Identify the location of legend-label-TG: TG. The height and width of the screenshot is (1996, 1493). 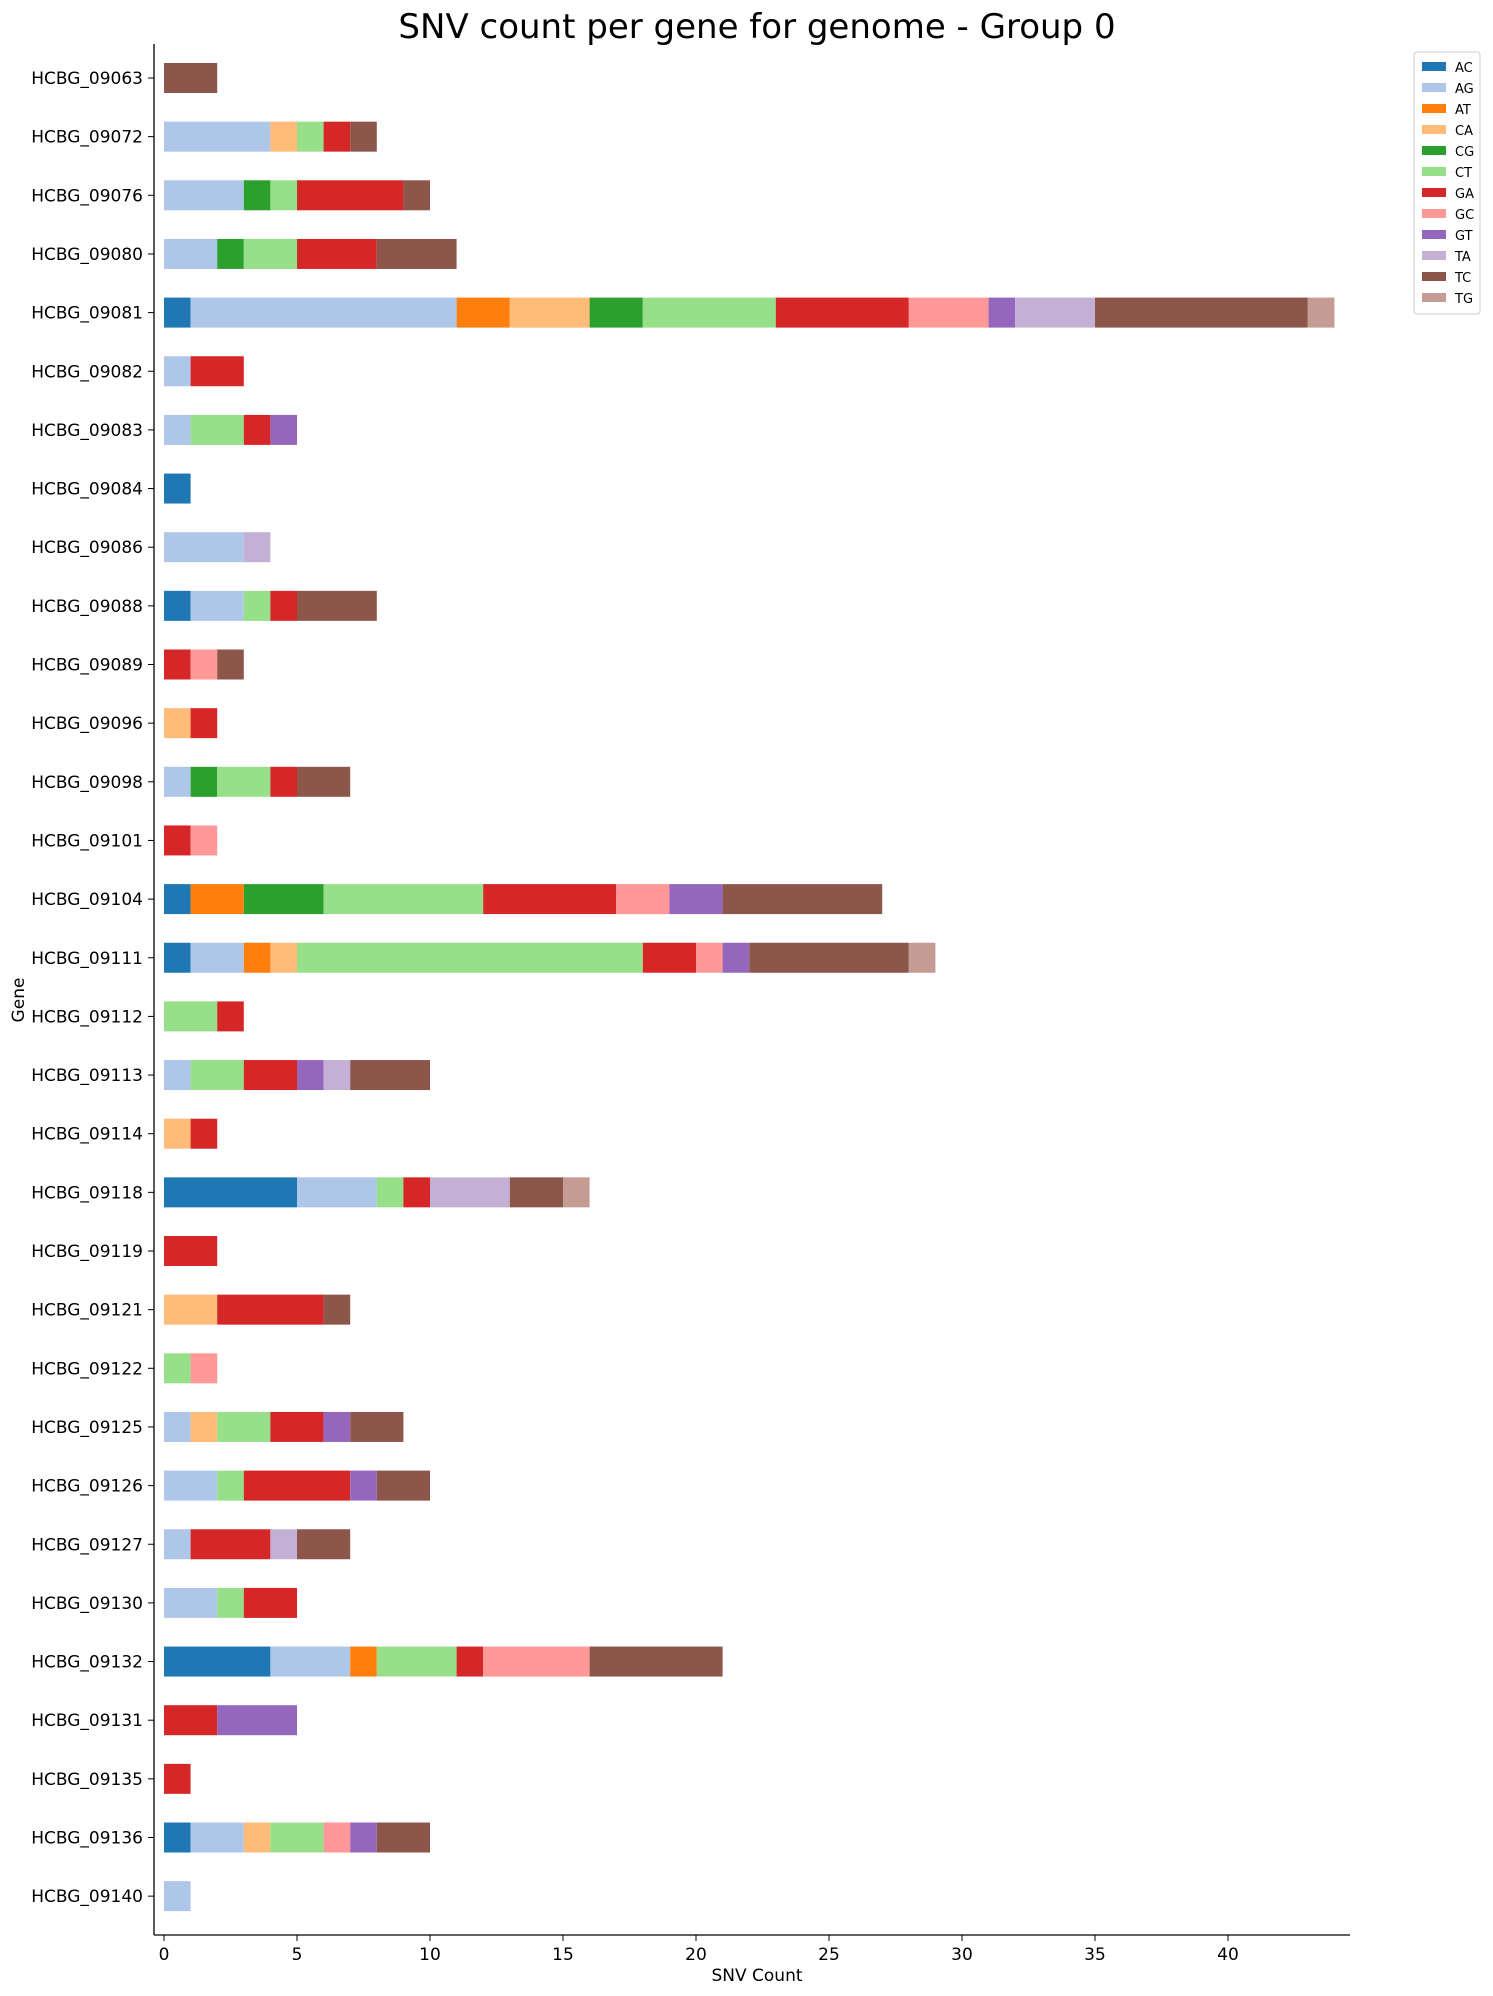
(1463, 299).